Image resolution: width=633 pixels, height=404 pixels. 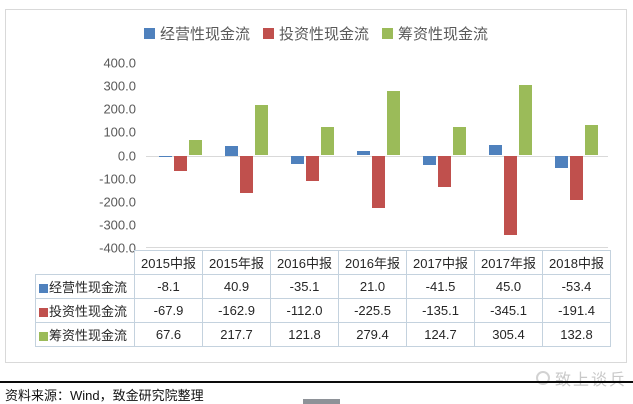 What do you see at coordinates (304, 262) in the screenshot?
I see `table-header-cell: 2016中报` at bounding box center [304, 262].